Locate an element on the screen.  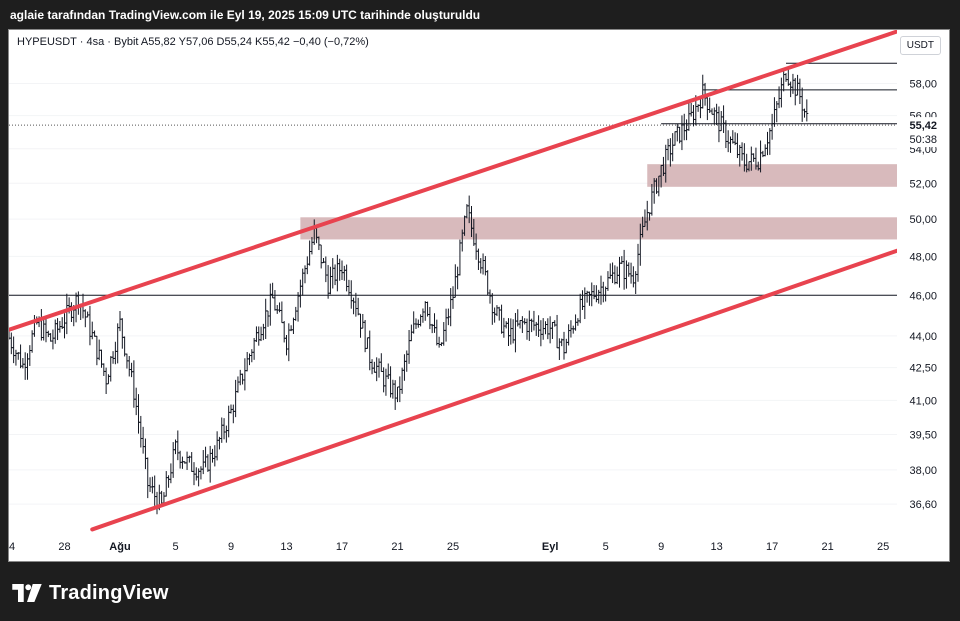
price-tick-label: 38,00 is located at coordinates (923, 471).